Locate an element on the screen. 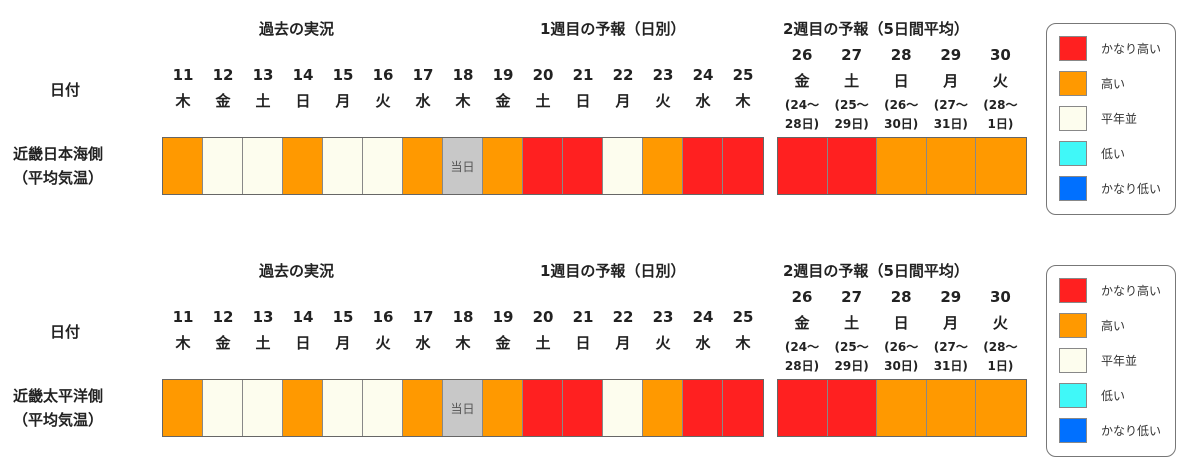  color-legend: かなり高い 高い 平年並 低い かなり低い is located at coordinates (1111, 361).